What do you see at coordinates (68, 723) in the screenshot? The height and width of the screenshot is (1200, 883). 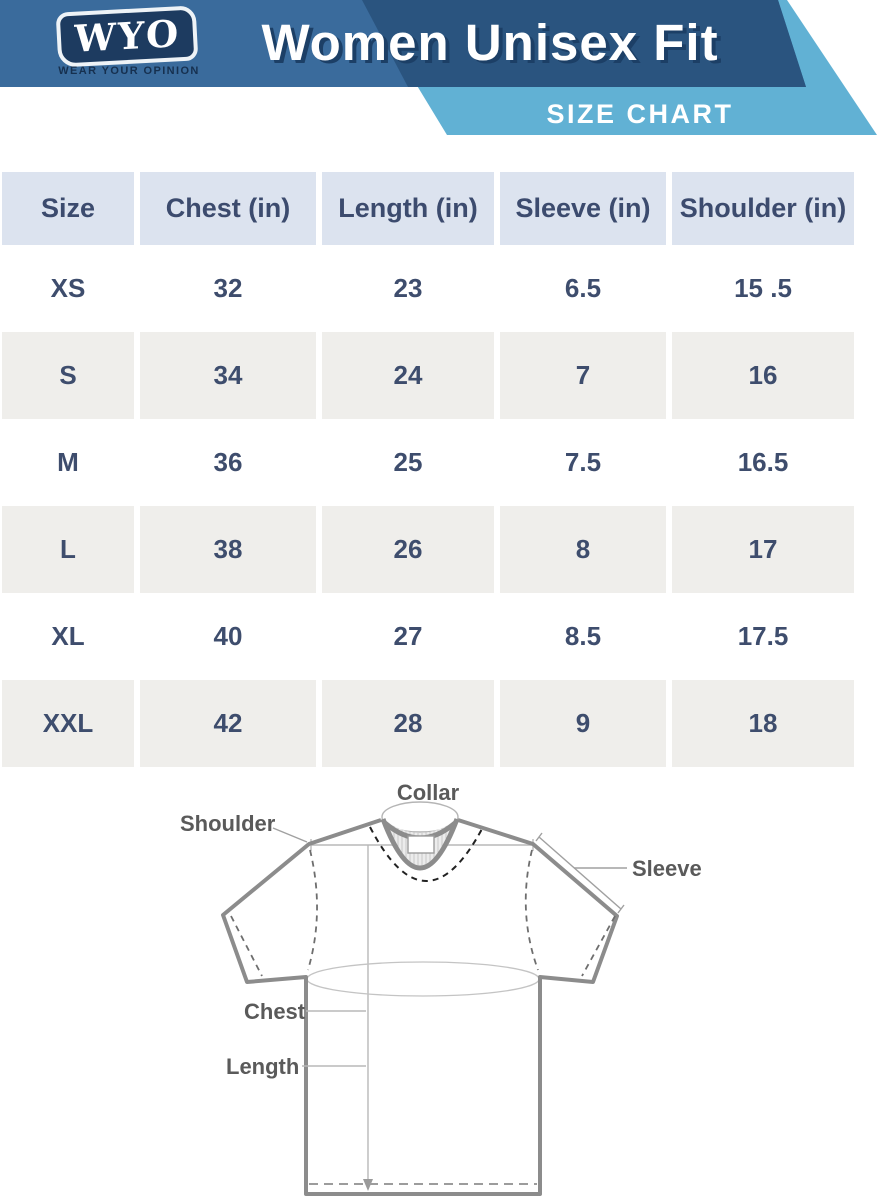 I see `table-cell-size: XXL` at bounding box center [68, 723].